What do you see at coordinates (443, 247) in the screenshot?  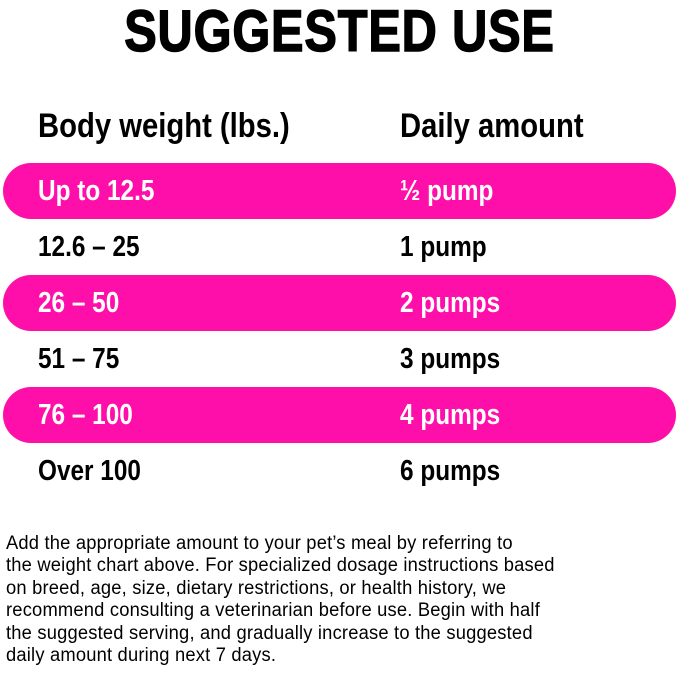 I see `amount-cell: 1 pump` at bounding box center [443, 247].